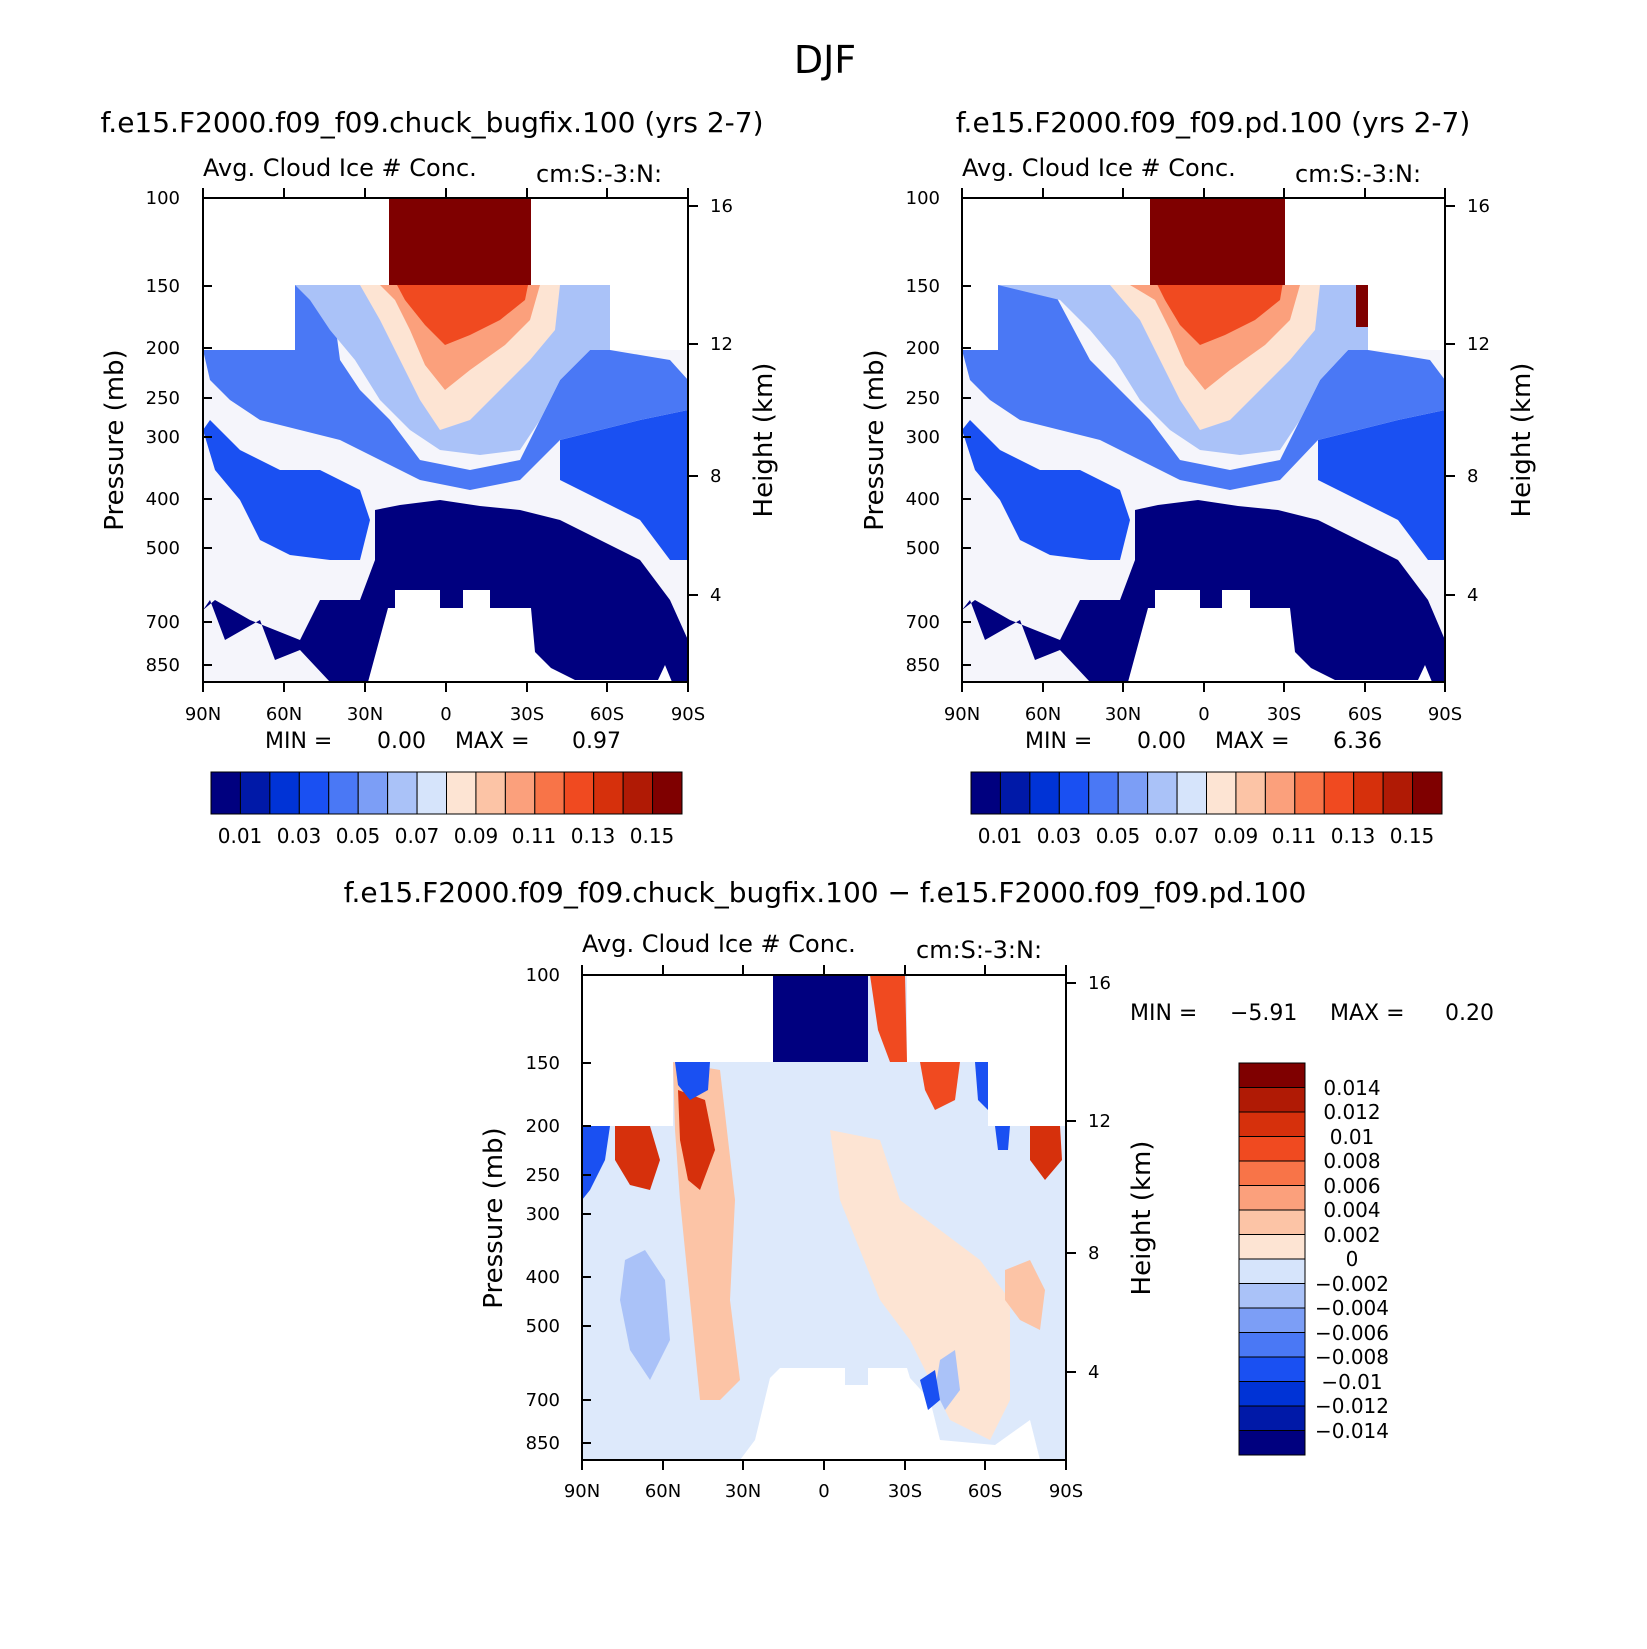  What do you see at coordinates (1352, 1308) in the screenshot?
I see `cb-label: −0.004` at bounding box center [1352, 1308].